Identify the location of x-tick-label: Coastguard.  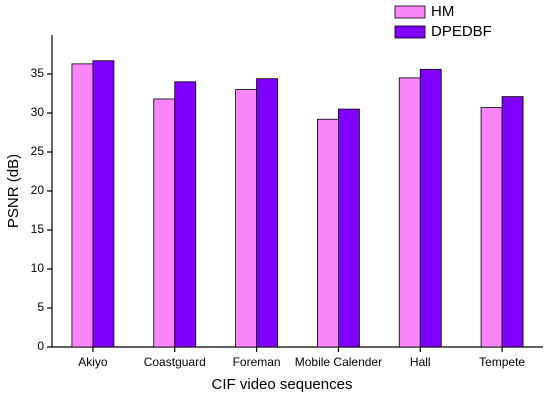
(175, 362).